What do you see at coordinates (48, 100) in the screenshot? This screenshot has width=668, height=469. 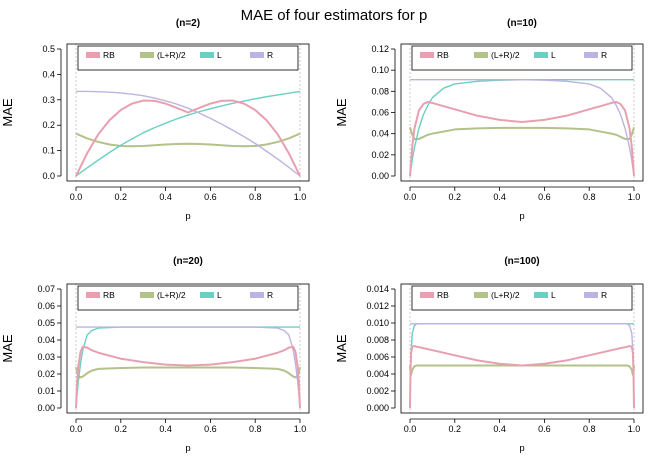 I see `y-tick-label: 0.3` at bounding box center [48, 100].